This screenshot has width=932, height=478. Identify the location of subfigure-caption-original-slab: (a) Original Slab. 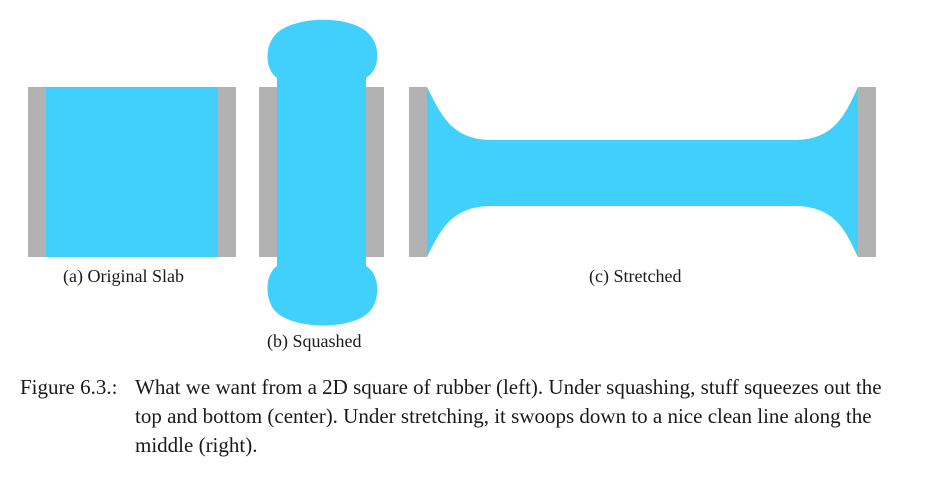
(123, 276).